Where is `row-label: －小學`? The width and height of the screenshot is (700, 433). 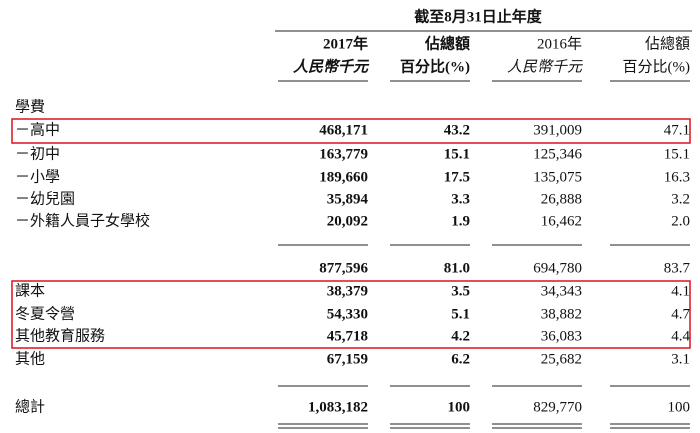
row-label: －小學 is located at coordinates (37, 176).